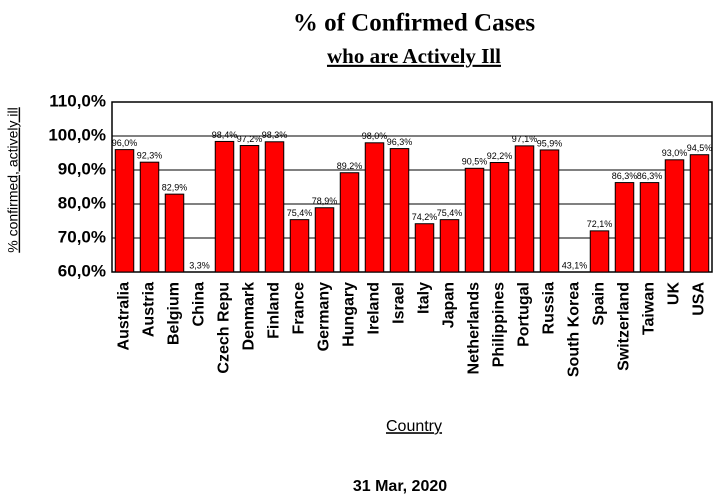  What do you see at coordinates (199, 304) in the screenshot?
I see `x-tick-label: China` at bounding box center [199, 304].